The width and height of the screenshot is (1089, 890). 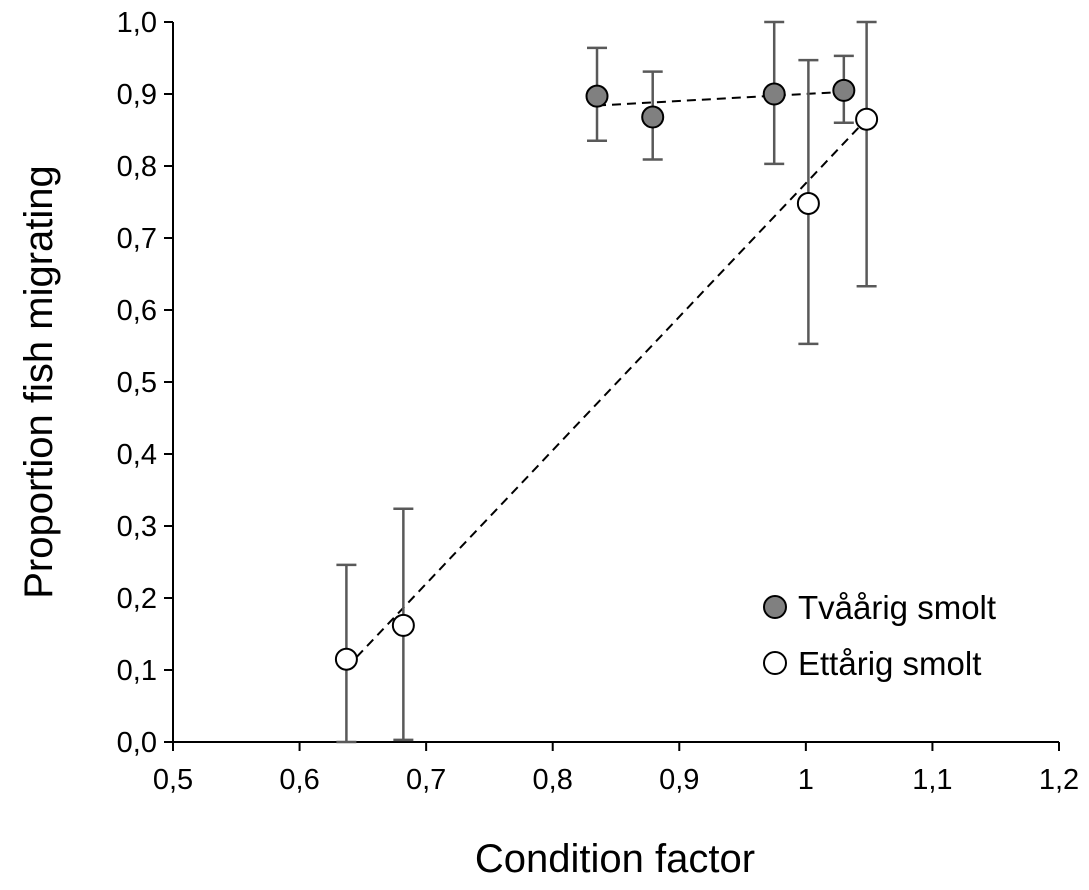 What do you see at coordinates (806, 780) in the screenshot?
I see `x-tick-label: 1` at bounding box center [806, 780].